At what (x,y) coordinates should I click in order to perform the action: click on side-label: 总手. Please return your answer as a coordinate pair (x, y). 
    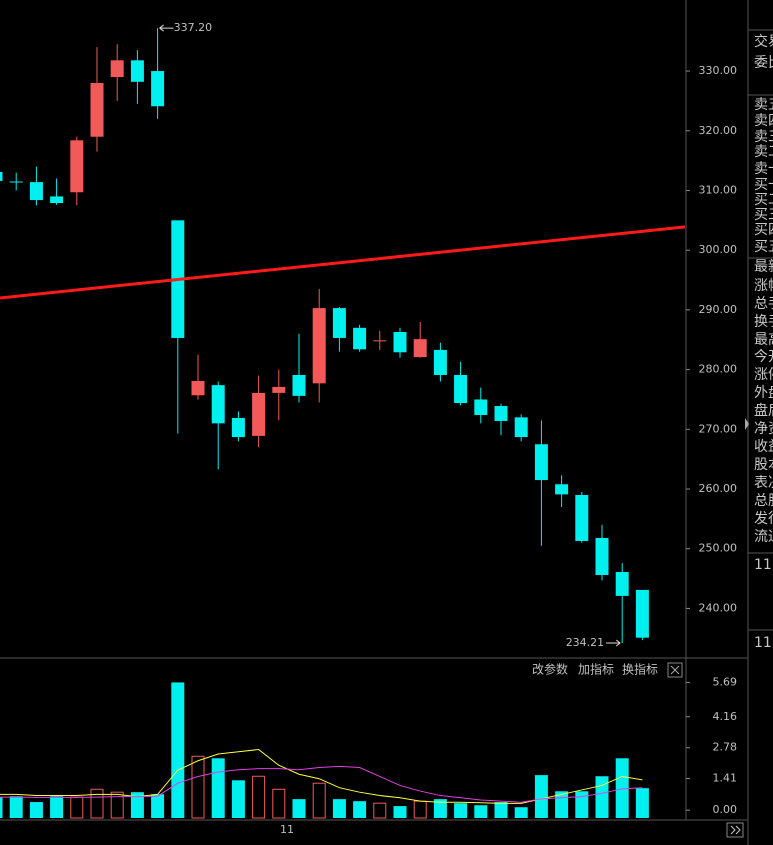
    Looking at the image, I should click on (763, 304).